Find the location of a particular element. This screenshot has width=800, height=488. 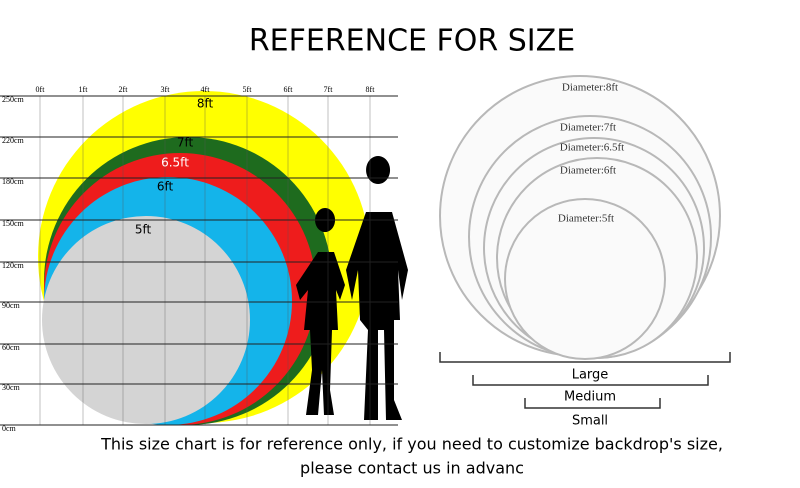

disc-label: Diameter:6.5ft is located at coordinates (592, 148).